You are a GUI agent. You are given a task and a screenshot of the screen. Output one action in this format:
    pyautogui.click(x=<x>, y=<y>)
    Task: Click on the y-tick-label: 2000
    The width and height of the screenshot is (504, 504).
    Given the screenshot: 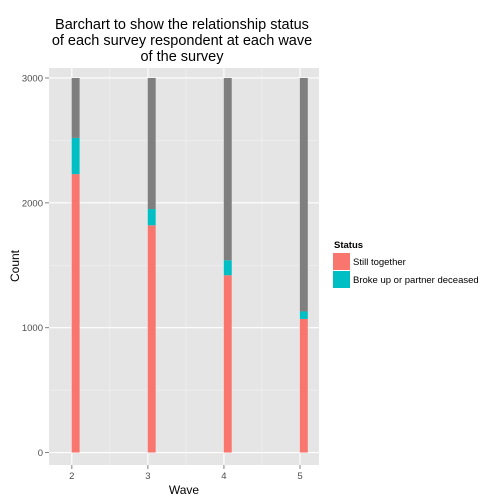 What is the action you would take?
    pyautogui.click(x=32, y=203)
    